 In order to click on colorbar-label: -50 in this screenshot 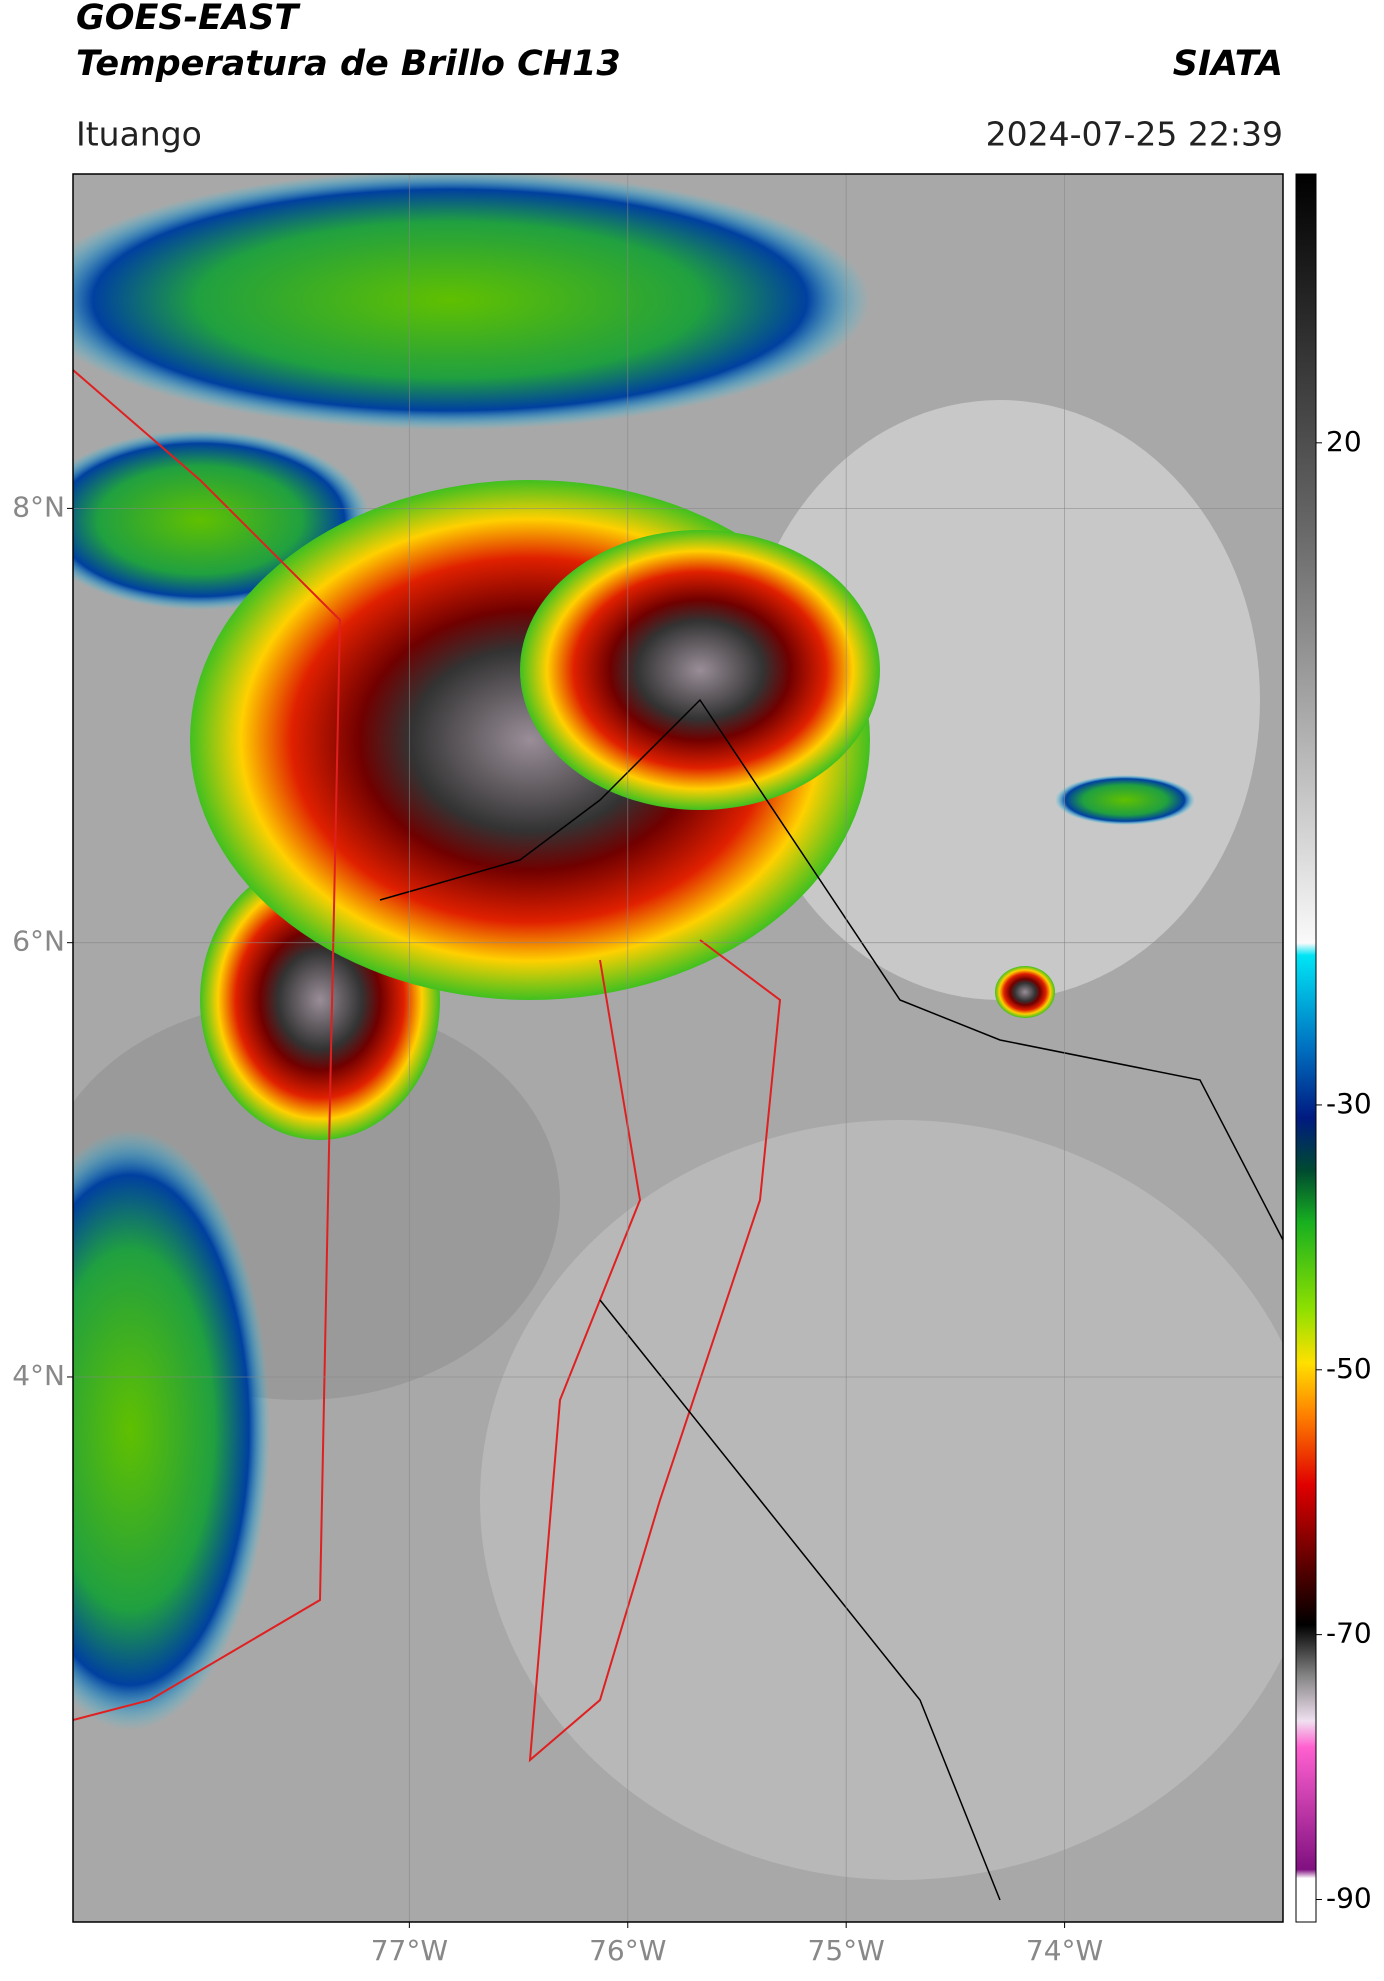, I will do `click(1349, 1368)`.